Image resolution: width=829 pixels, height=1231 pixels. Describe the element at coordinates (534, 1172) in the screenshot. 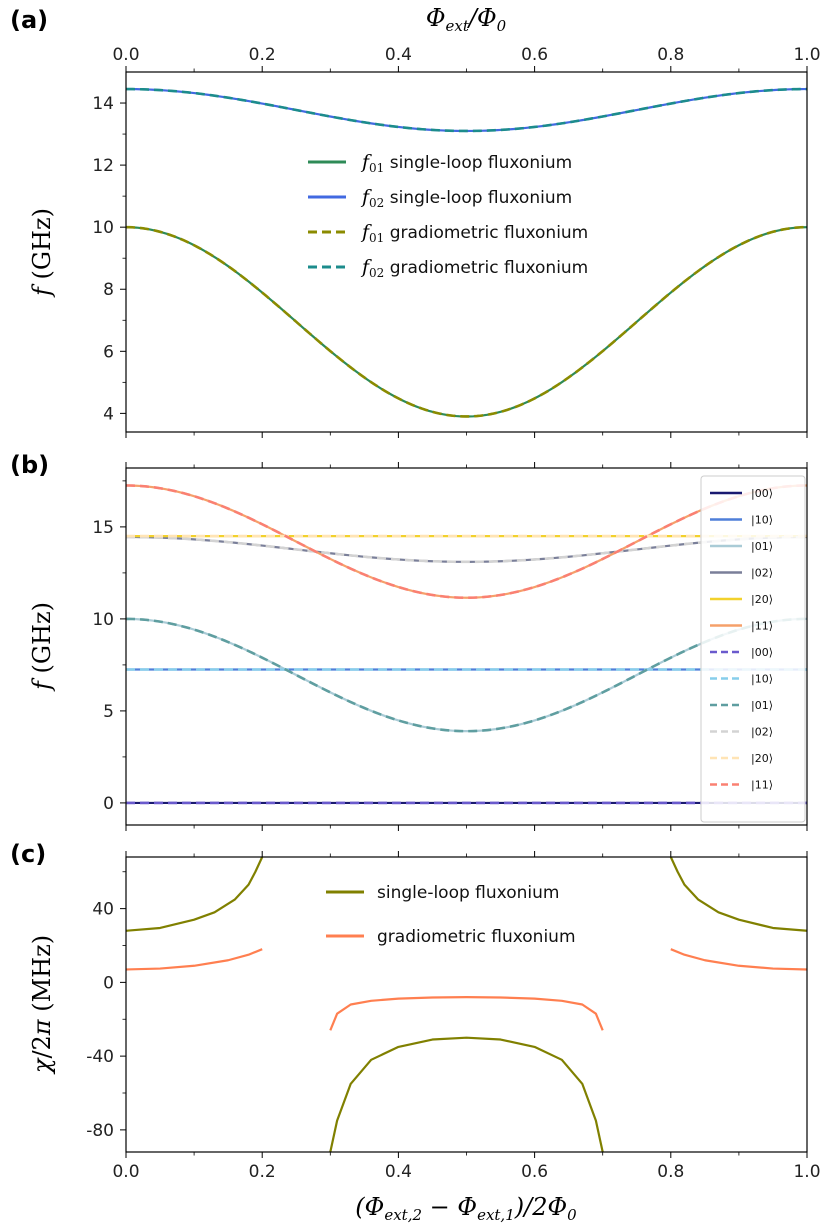

I see `x-tick-label: 0.6` at that location.